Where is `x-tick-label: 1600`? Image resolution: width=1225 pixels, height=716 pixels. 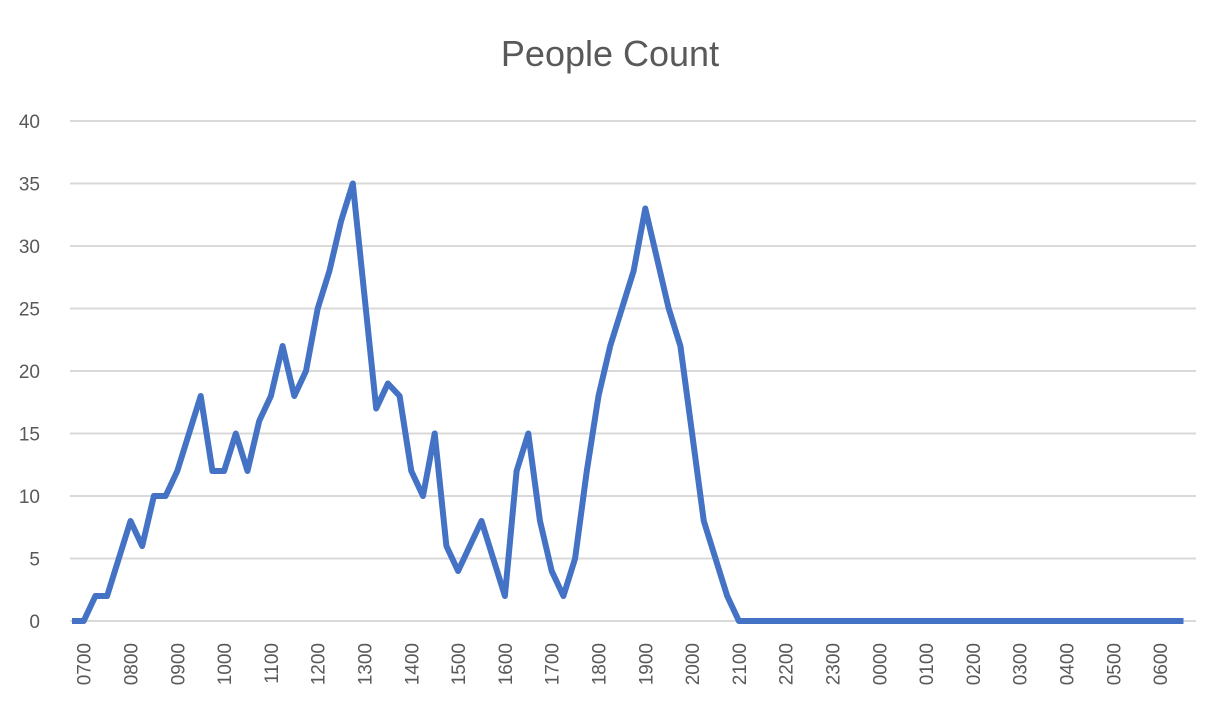
x-tick-label: 1600 is located at coordinates (506, 664).